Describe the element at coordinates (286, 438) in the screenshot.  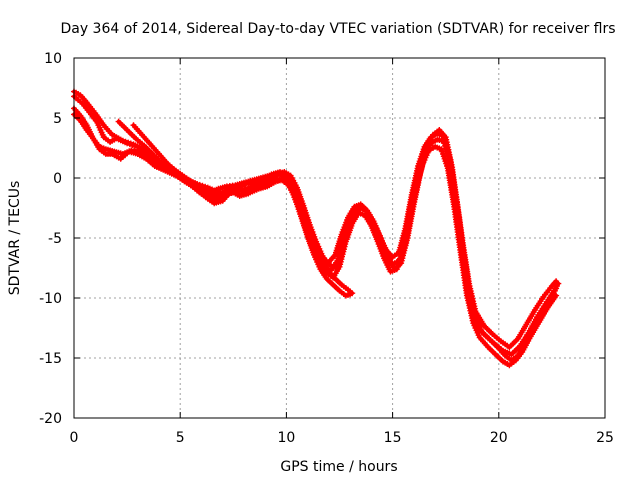
I see `x-tick-label: 10` at that location.